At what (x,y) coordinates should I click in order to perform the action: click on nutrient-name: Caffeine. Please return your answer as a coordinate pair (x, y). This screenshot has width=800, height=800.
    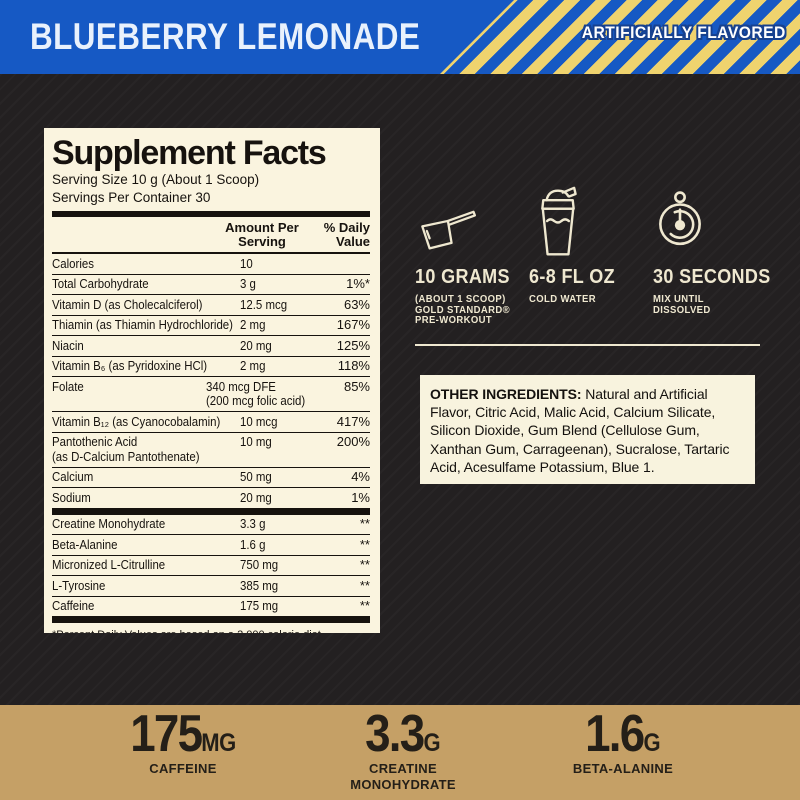
    Looking at the image, I should click on (73, 605).